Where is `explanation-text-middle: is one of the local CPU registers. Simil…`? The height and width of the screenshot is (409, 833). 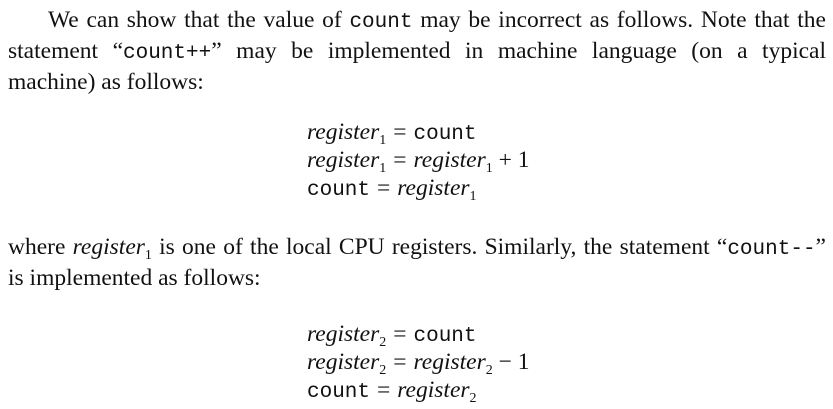 explanation-text-middle: is one of the local CPU registers. Simil… is located at coordinates (439, 247).